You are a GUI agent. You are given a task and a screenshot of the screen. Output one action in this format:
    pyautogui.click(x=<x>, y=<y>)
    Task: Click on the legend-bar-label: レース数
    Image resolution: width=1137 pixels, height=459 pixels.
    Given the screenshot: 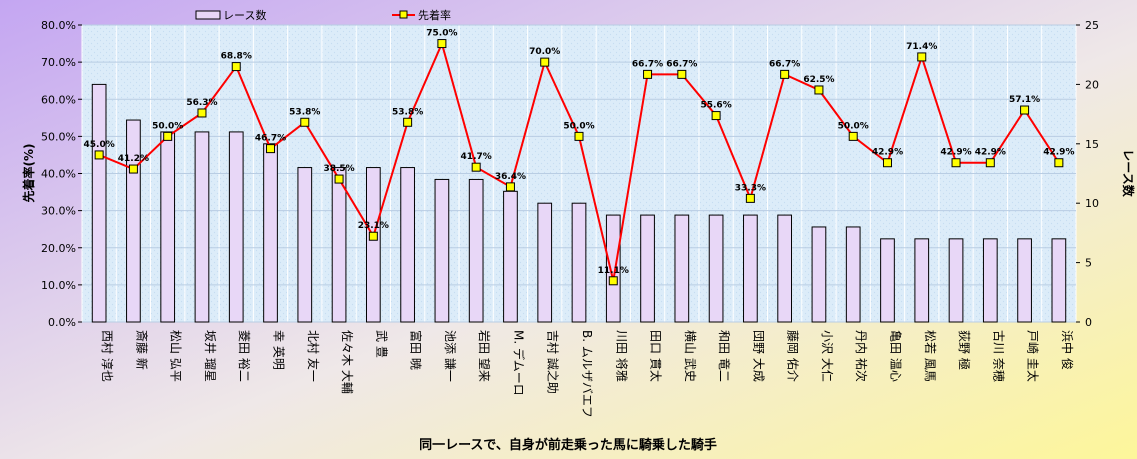 What is the action you would take?
    pyautogui.click(x=244, y=15)
    